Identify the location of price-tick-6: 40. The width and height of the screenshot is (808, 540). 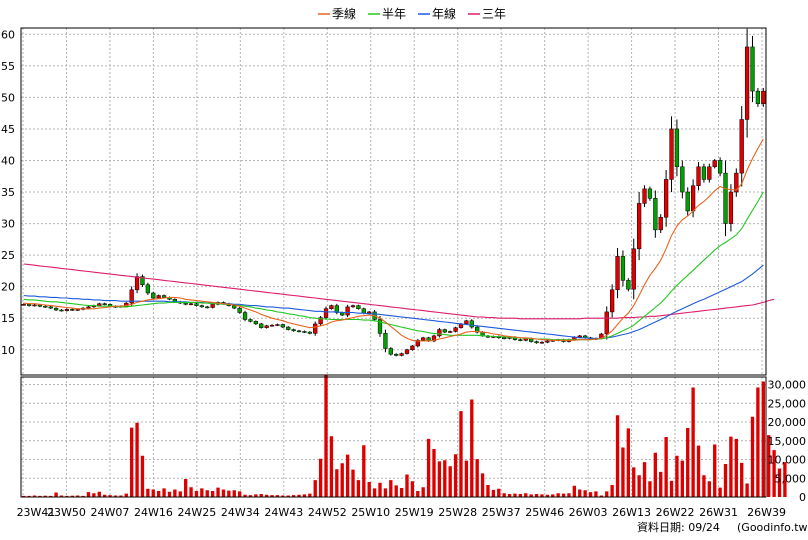
(8, 160).